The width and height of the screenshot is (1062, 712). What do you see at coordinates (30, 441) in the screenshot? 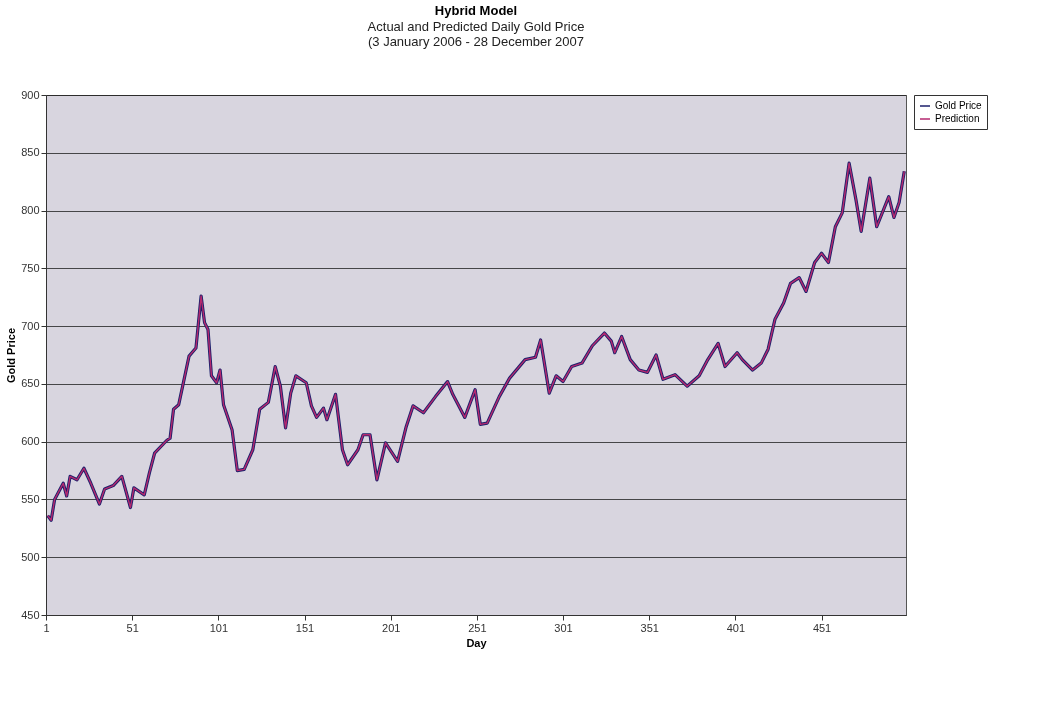
I see `y-tick-label: 600` at bounding box center [30, 441].